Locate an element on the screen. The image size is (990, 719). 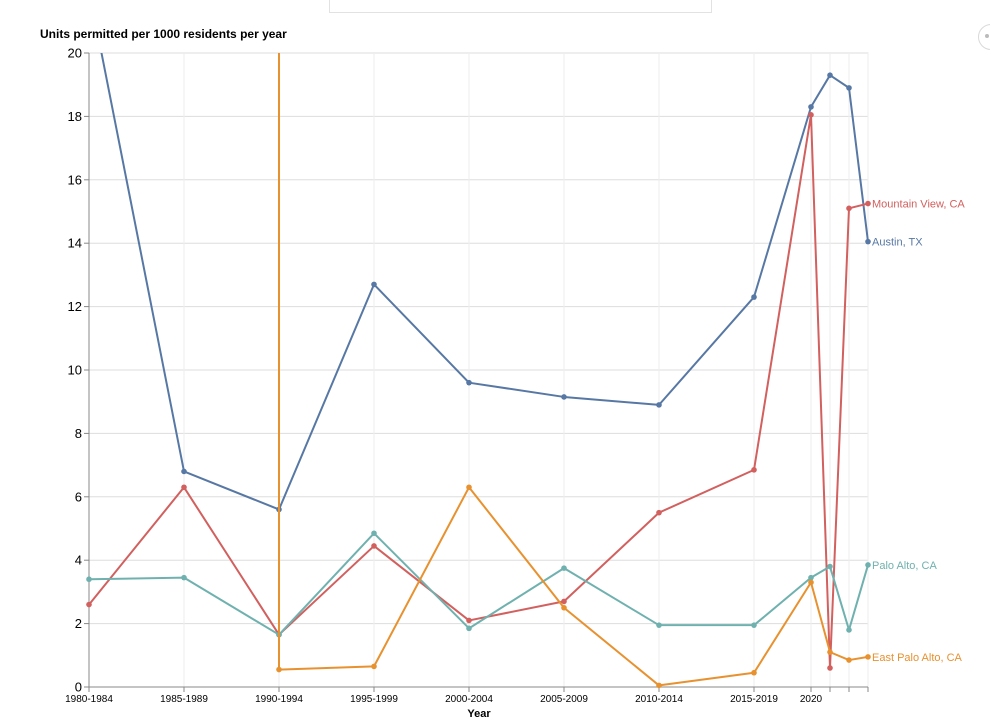
x-tick-label: 2005-2009 is located at coordinates (564, 699).